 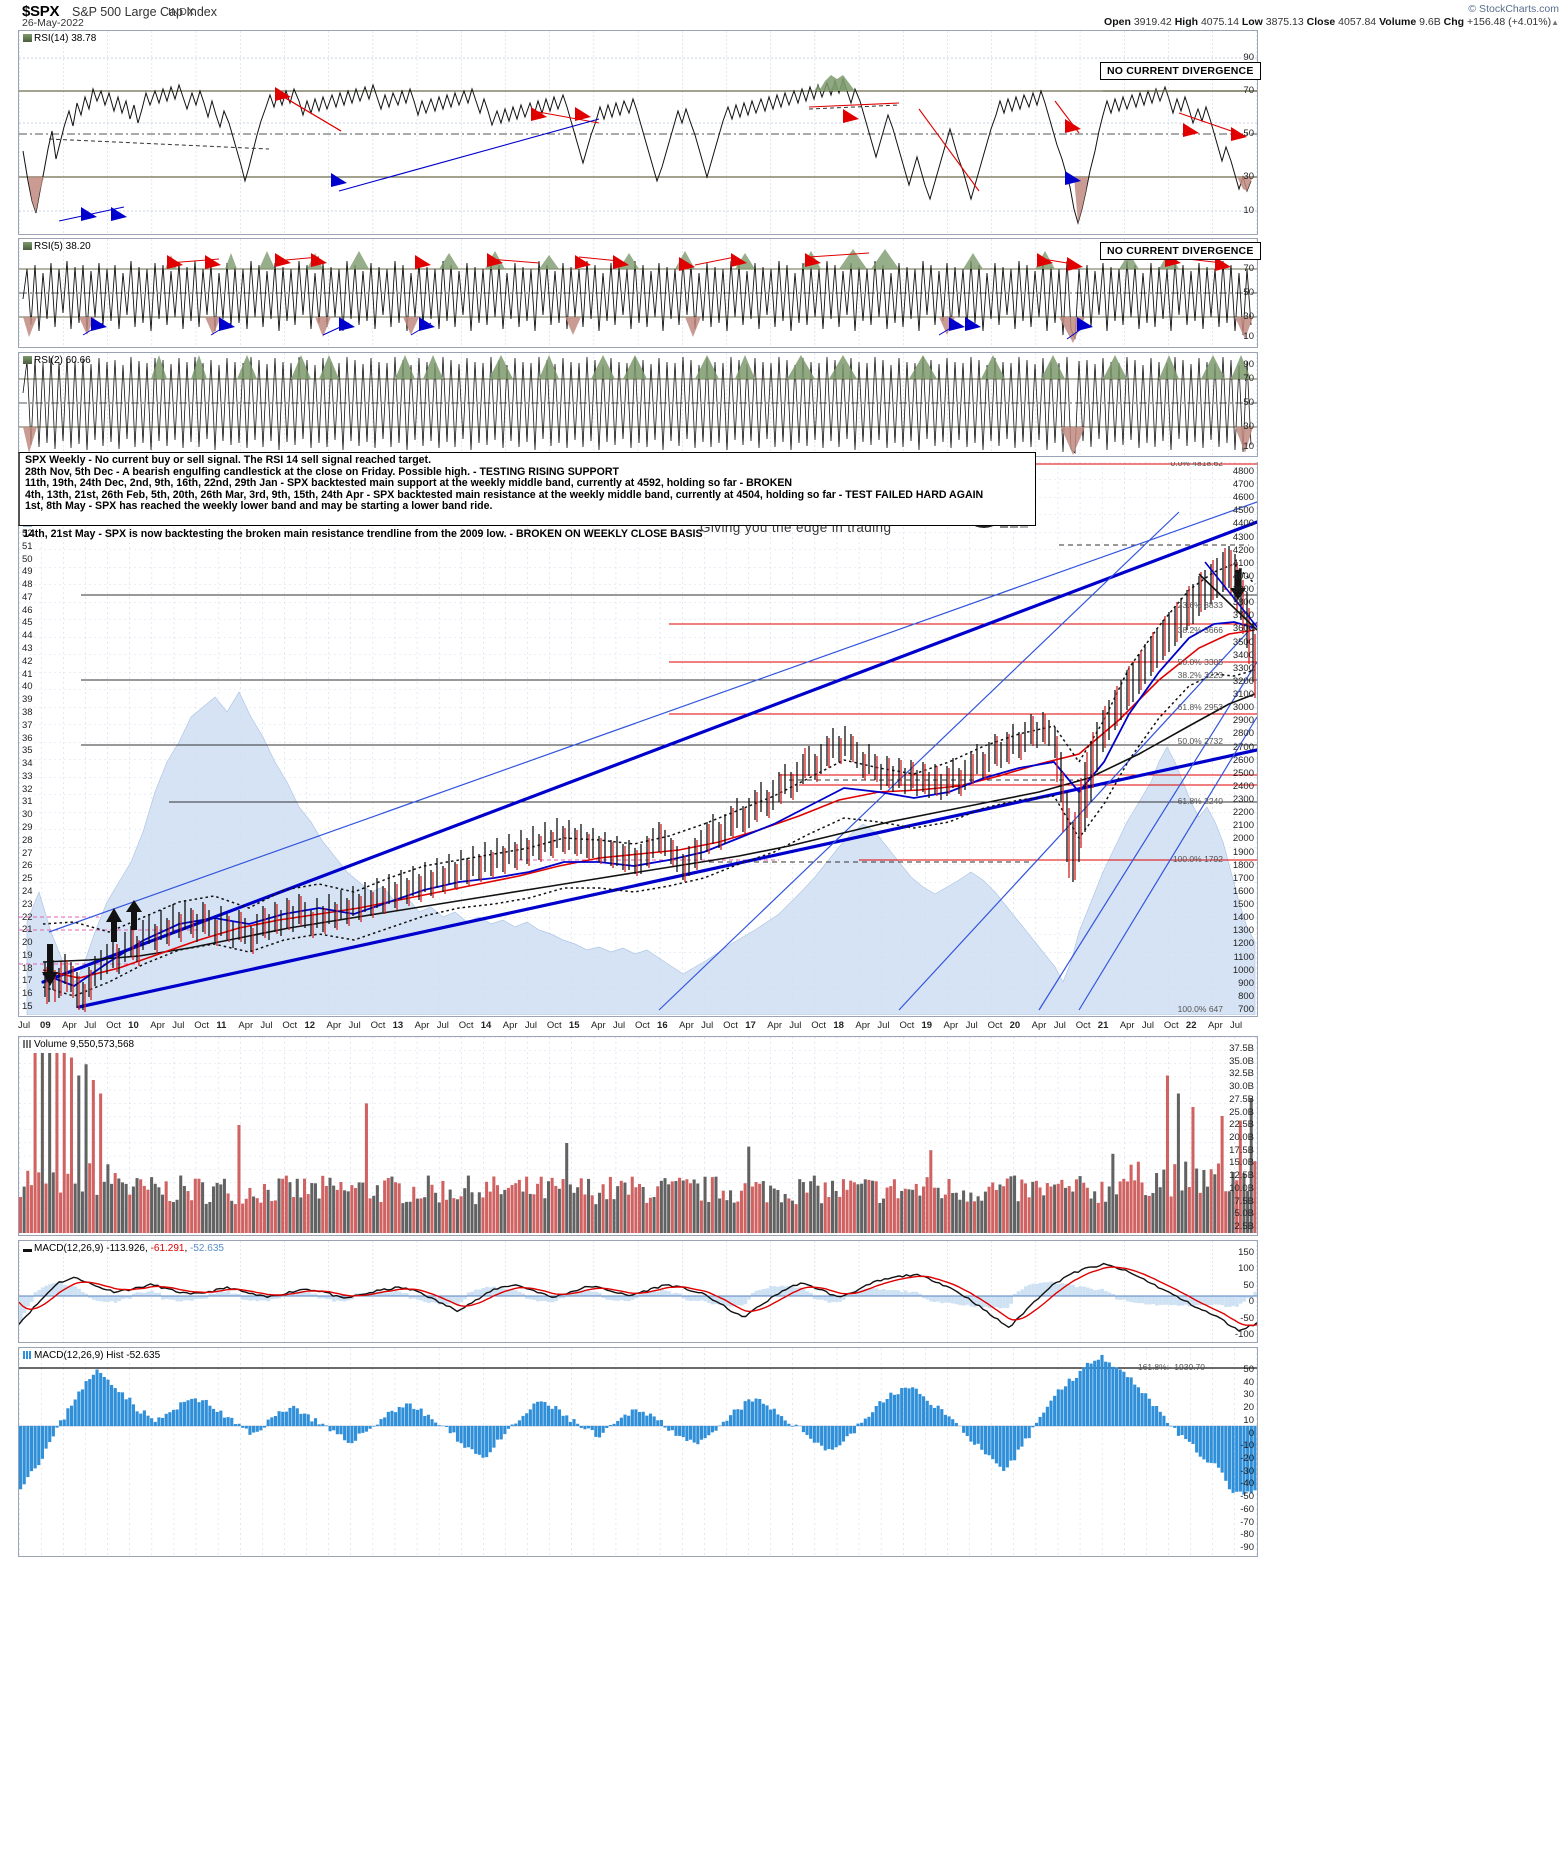 I want to click on x-axis-label-Apr-14: Apr, so click(x=334, y=1025).